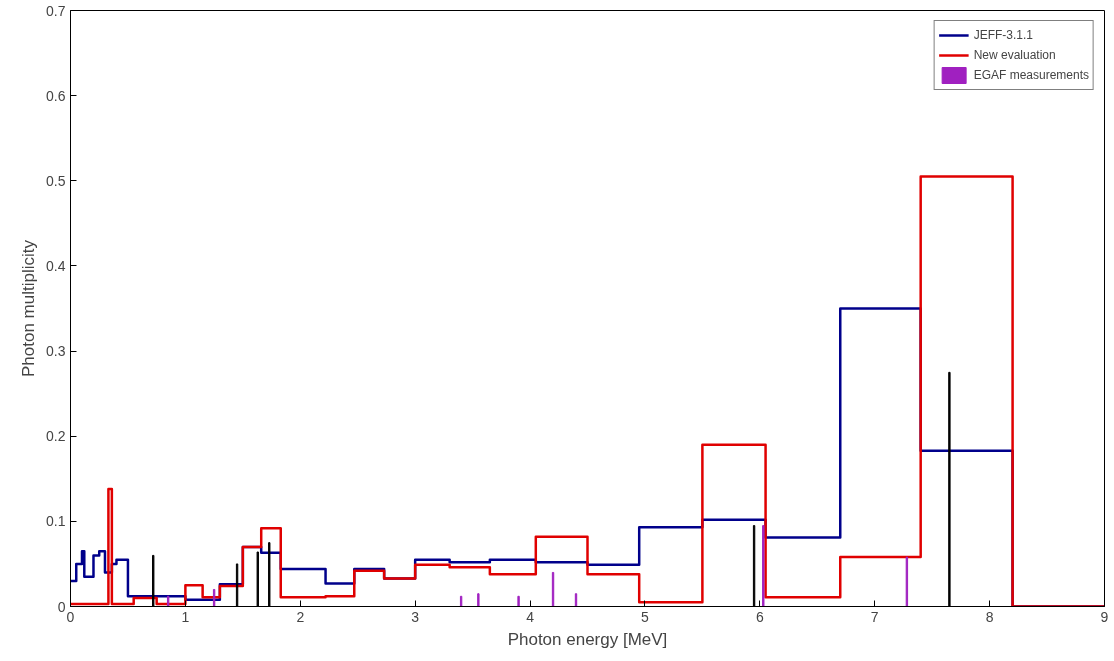 The image size is (1114, 661). Describe the element at coordinates (56, 180) in the screenshot. I see `y-tick-label: 0.5` at that location.